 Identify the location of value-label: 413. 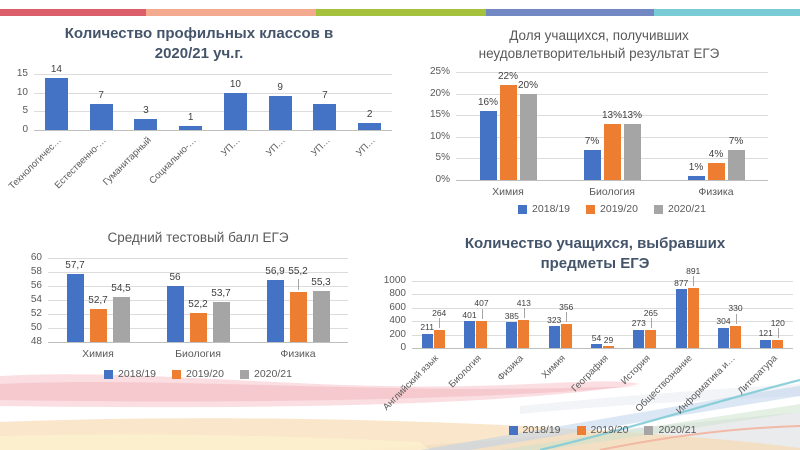
(523, 302).